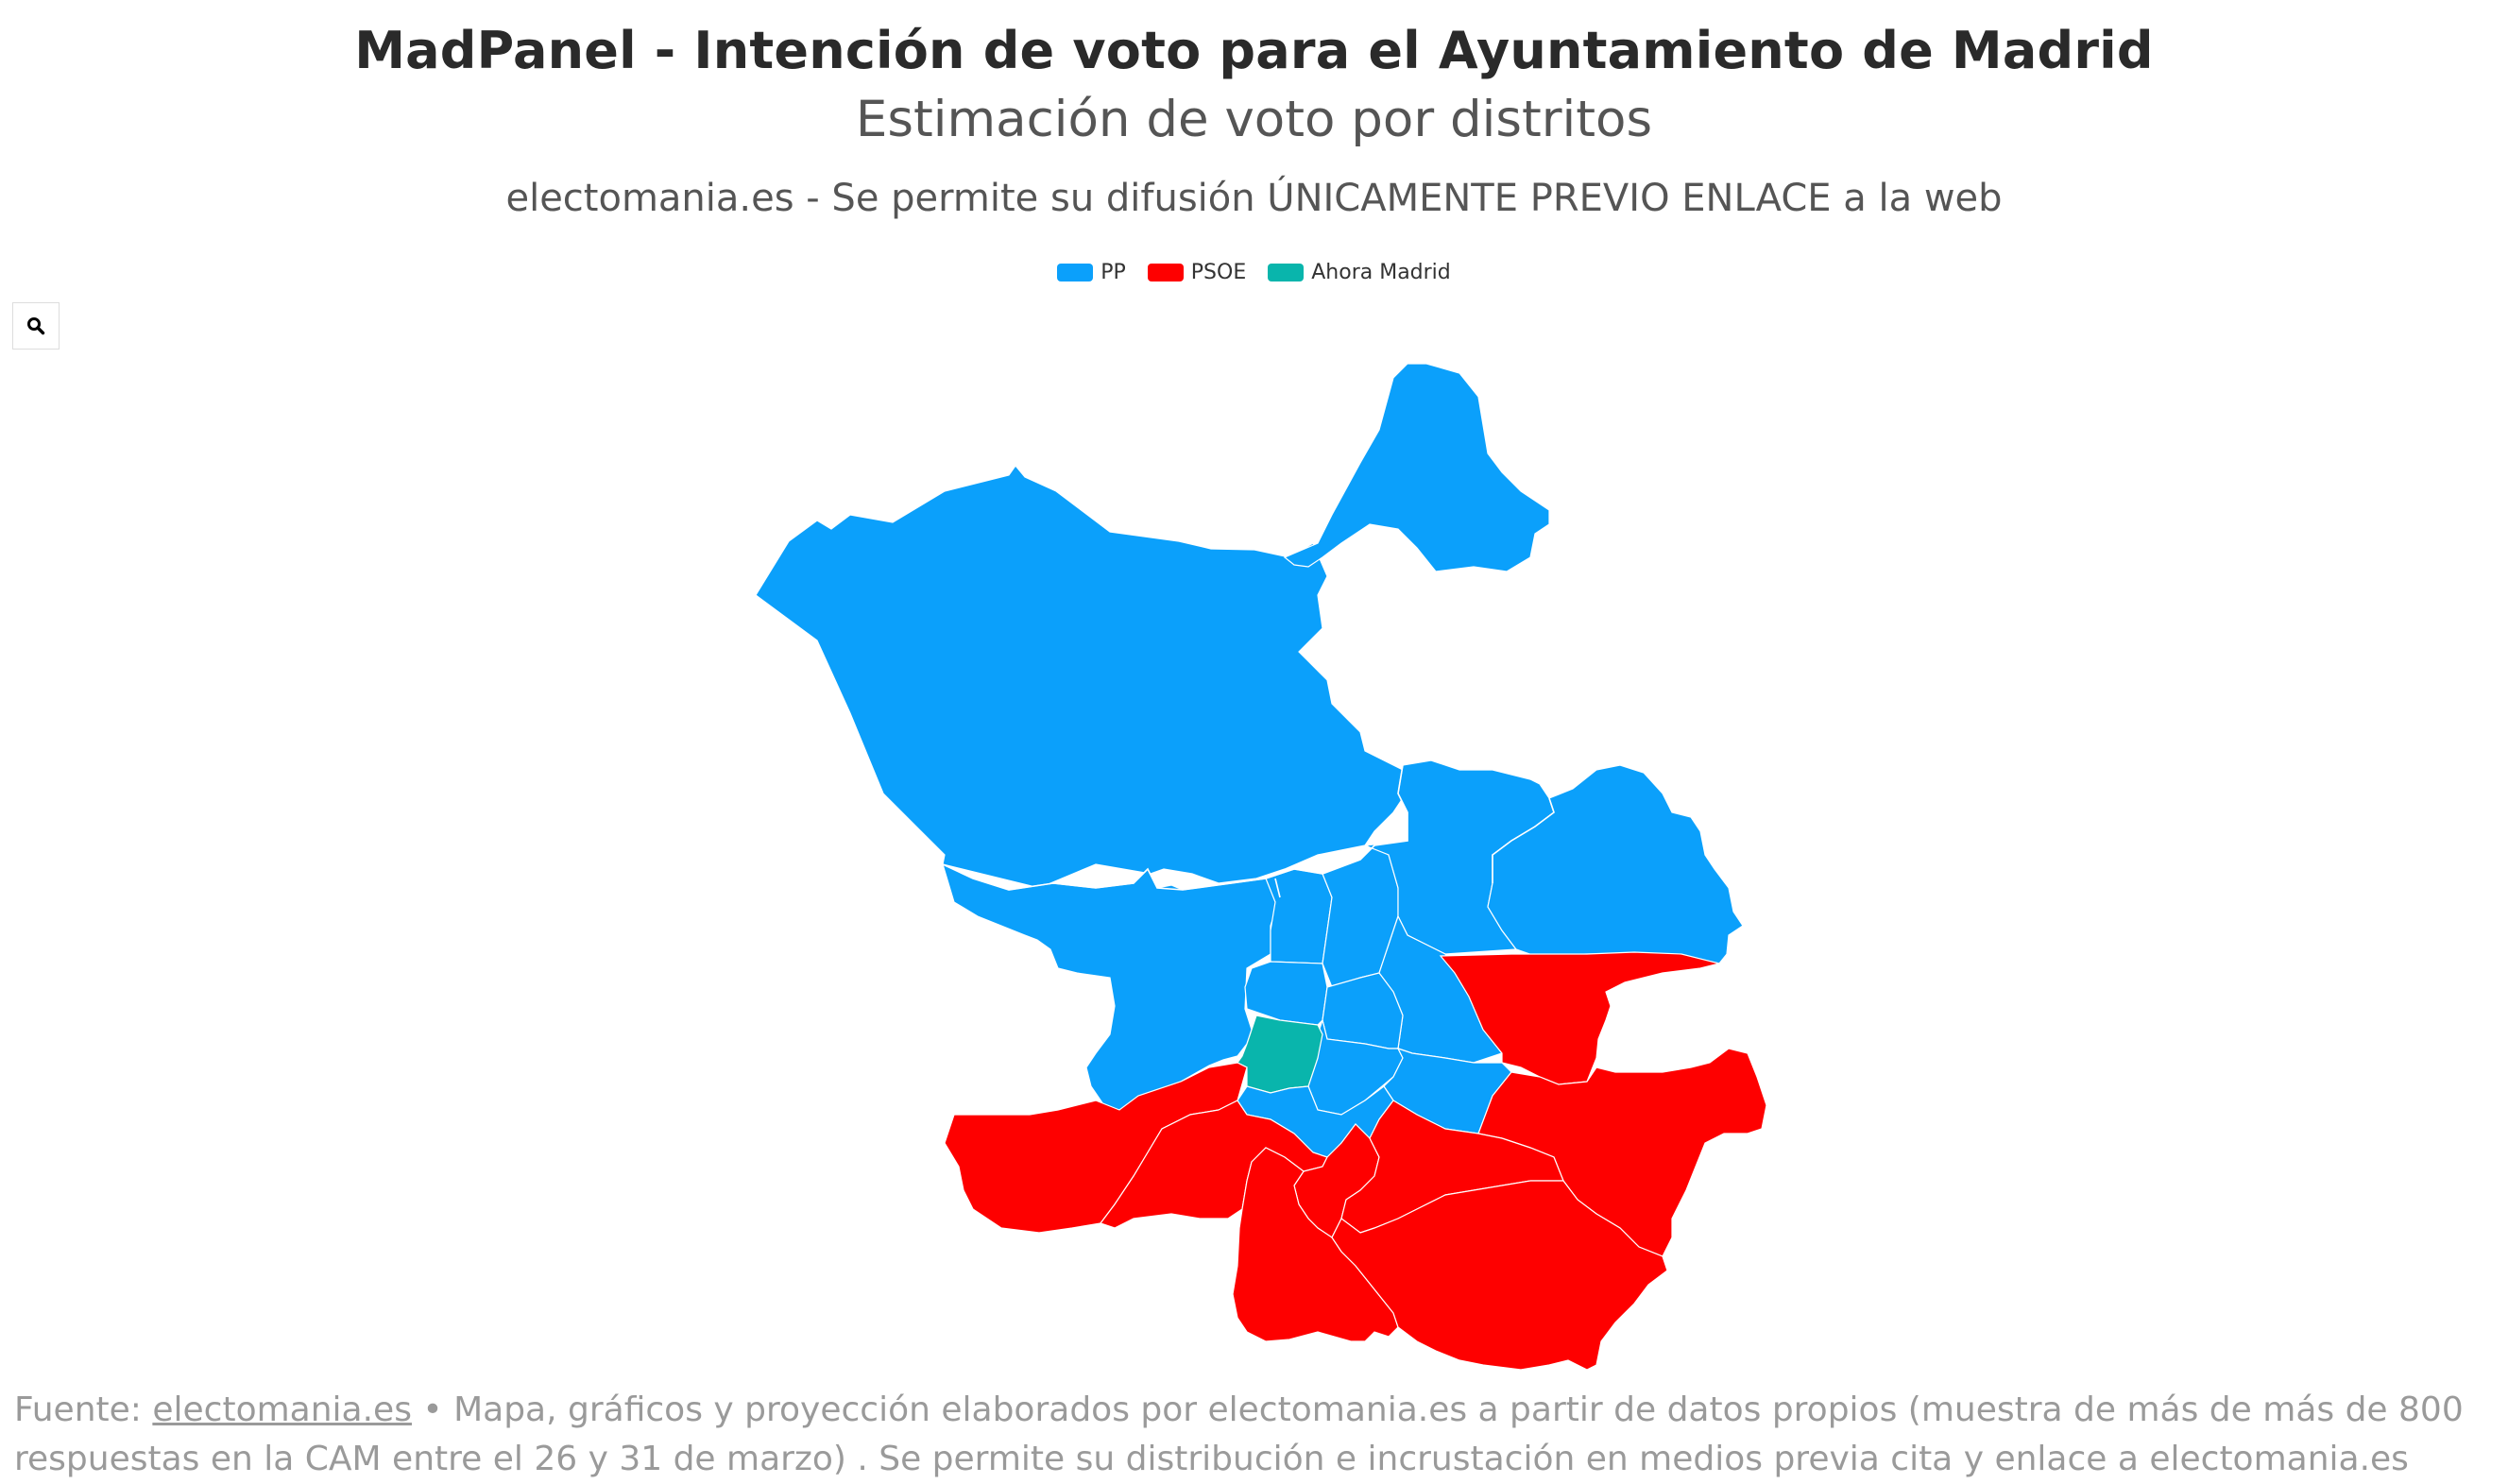 Image resolution: width=2508 pixels, height=1484 pixels. I want to click on legend-label-pp: PP, so click(1113, 272).